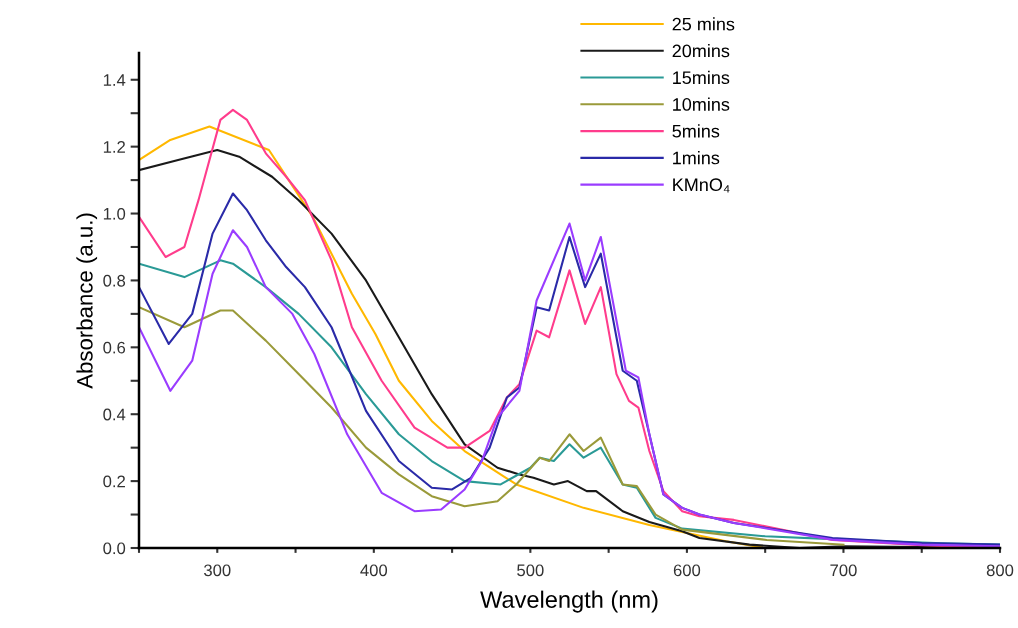 Image resolution: width=1018 pixels, height=628 pixels. Describe the element at coordinates (217, 570) in the screenshot. I see `x-tick-label: 300` at that location.